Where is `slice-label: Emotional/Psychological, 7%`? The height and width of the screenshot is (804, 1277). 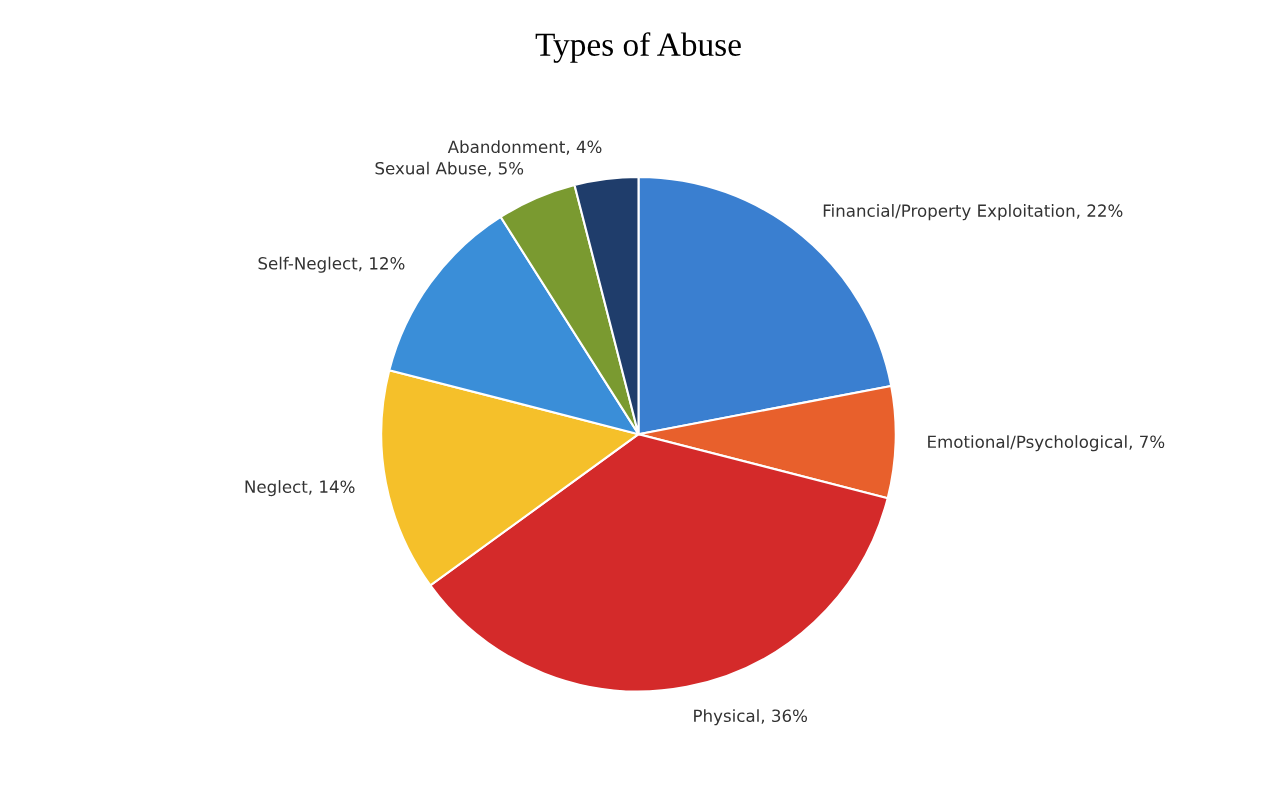
slice-label: Emotional/Psychological, 7% is located at coordinates (1046, 443).